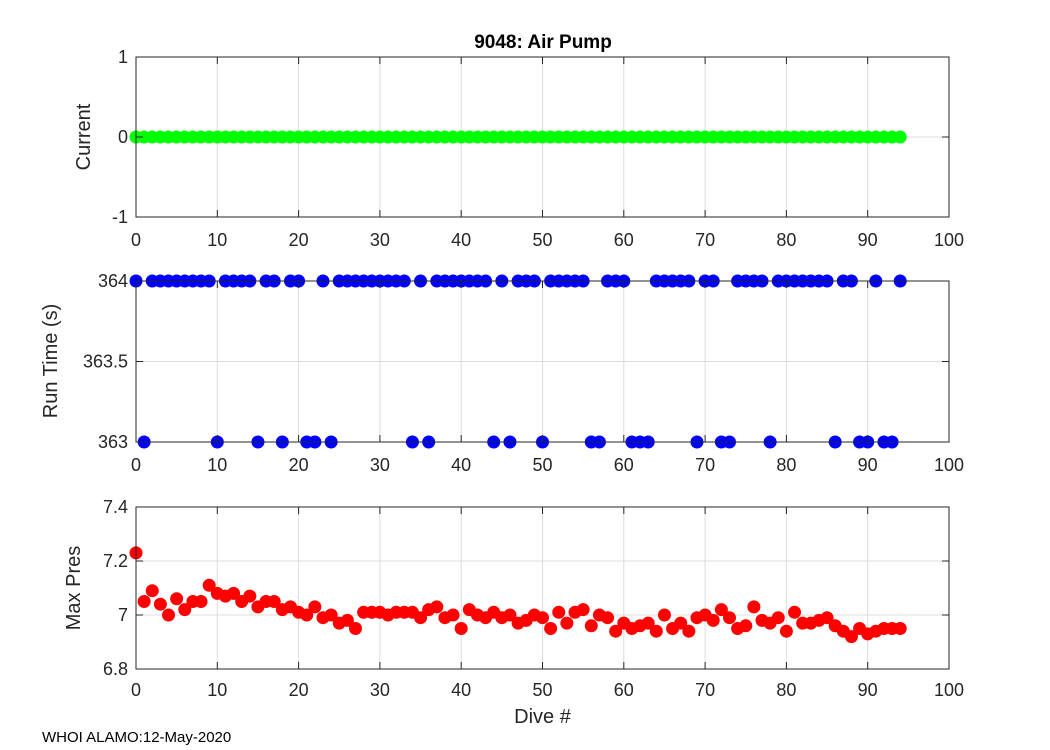  What do you see at coordinates (217, 465) in the screenshot?
I see `run-time-x-tick-label: 10` at bounding box center [217, 465].